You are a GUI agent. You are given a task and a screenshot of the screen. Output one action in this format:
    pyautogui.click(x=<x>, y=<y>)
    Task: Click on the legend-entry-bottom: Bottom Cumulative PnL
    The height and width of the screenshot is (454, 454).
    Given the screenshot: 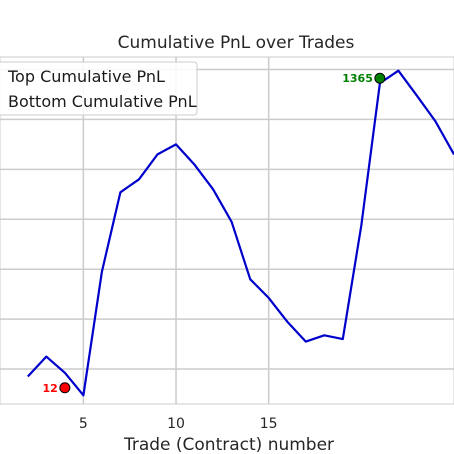 What is the action you would take?
    pyautogui.click(x=102, y=101)
    